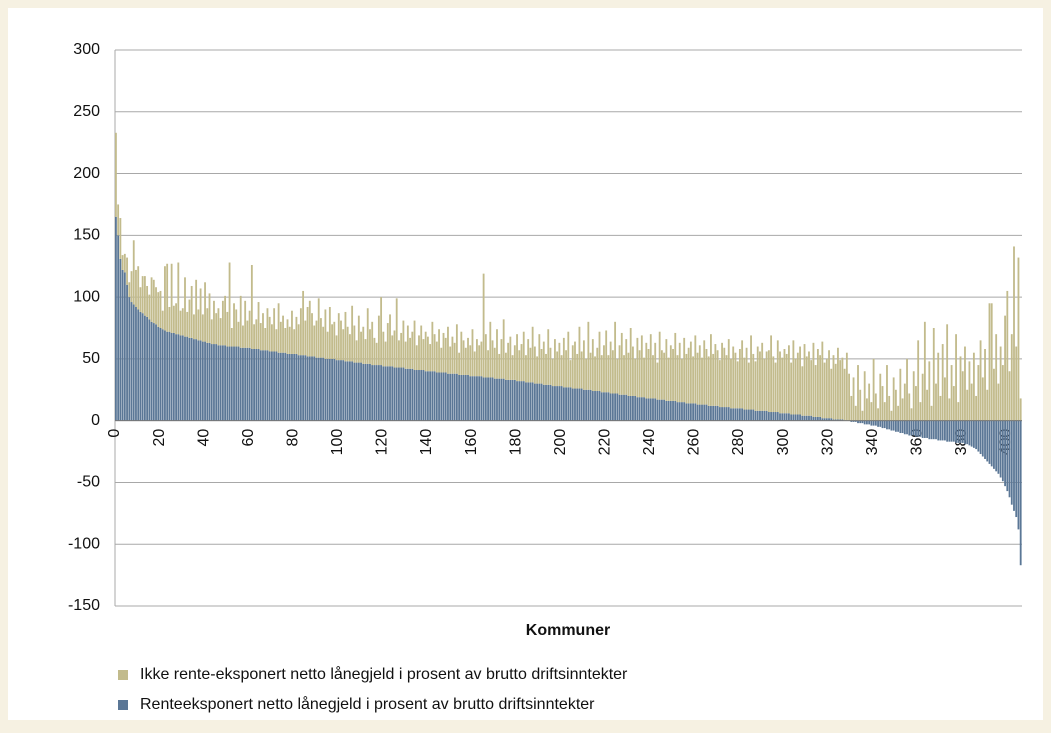 Image resolution: width=1051 pixels, height=733 pixels. Describe the element at coordinates (123, 675) in the screenshot. I see `legend-swatch` at that location.